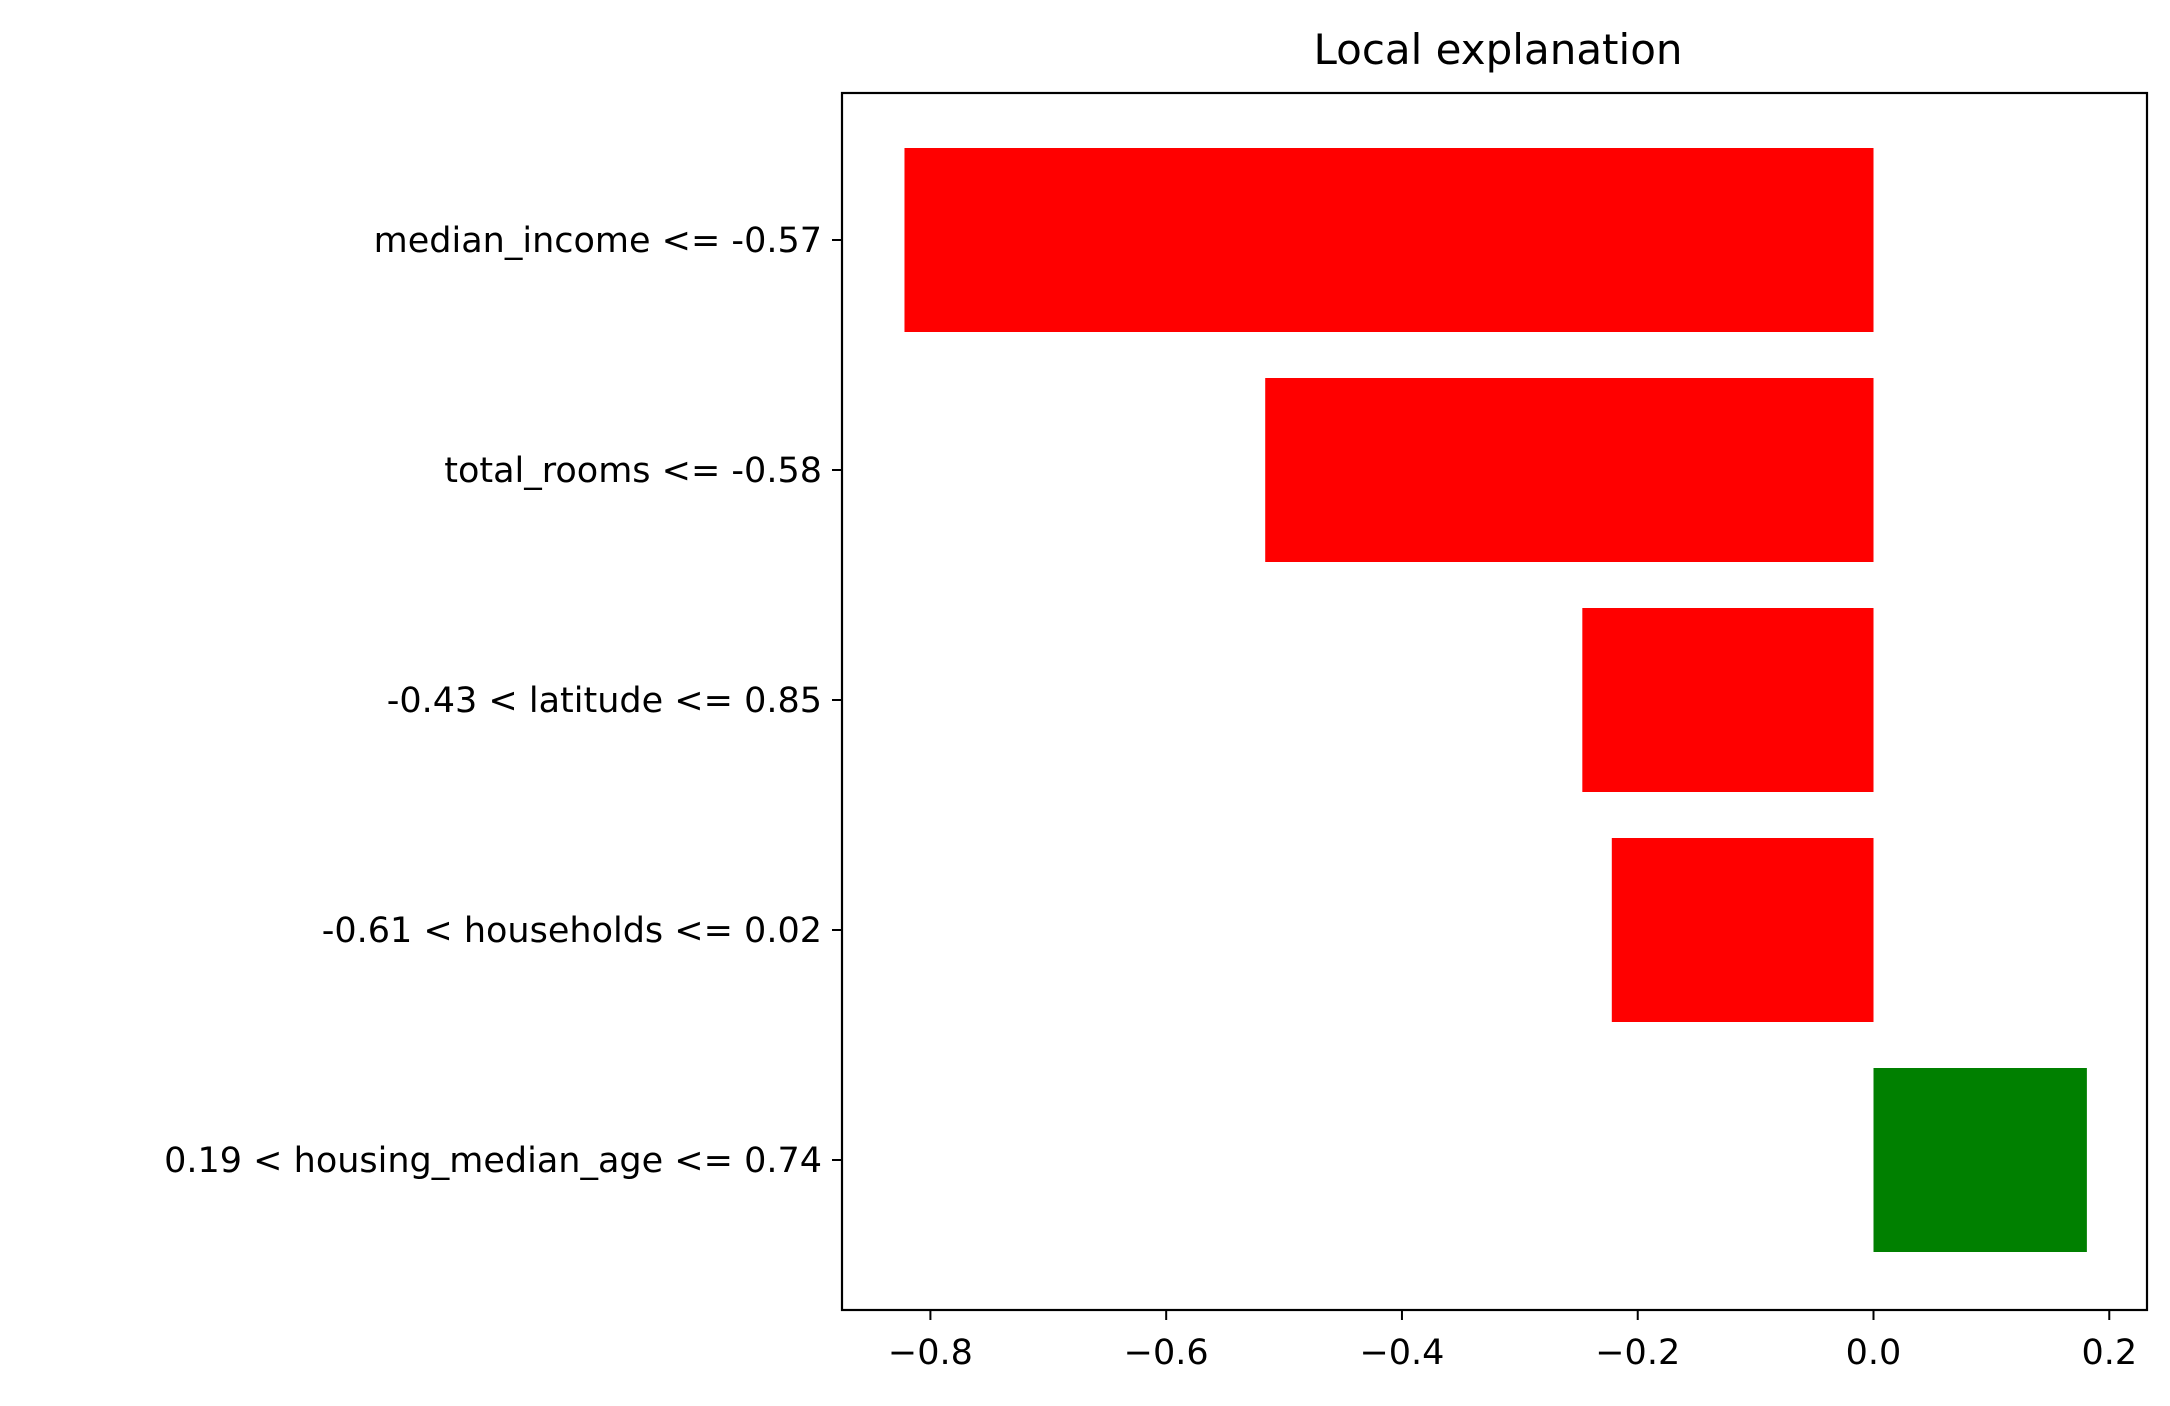 The image size is (2170, 1406). Describe the element at coordinates (493, 1161) in the screenshot. I see `y-tick-label-4: 0.19 < housing_median_age <= 0.74` at that location.